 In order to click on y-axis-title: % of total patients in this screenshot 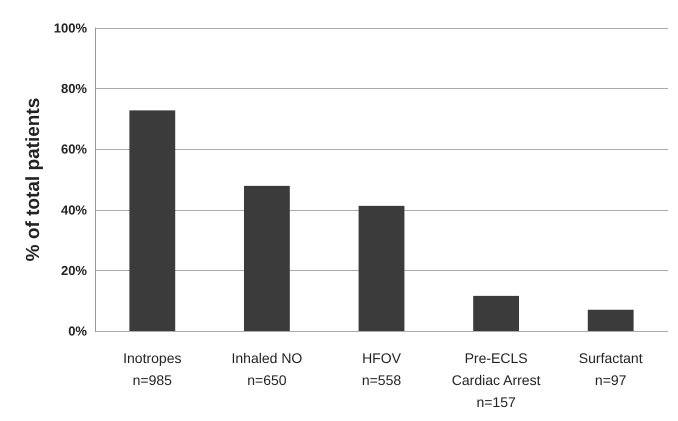, I will do `click(33, 180)`.